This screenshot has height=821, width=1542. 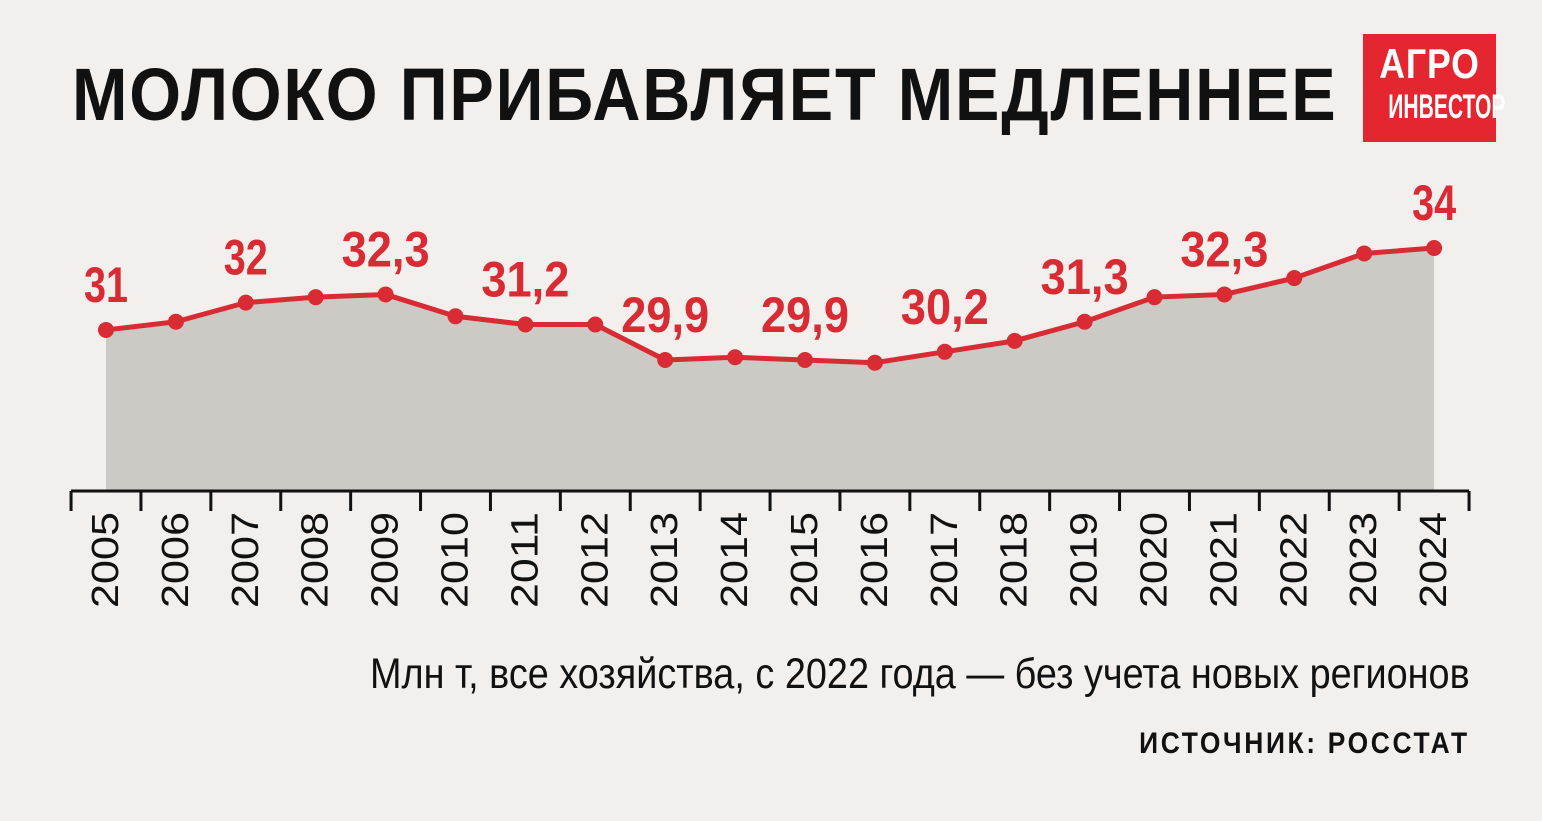 I want to click on x-tick-label: 2019, so click(x=1085, y=560).